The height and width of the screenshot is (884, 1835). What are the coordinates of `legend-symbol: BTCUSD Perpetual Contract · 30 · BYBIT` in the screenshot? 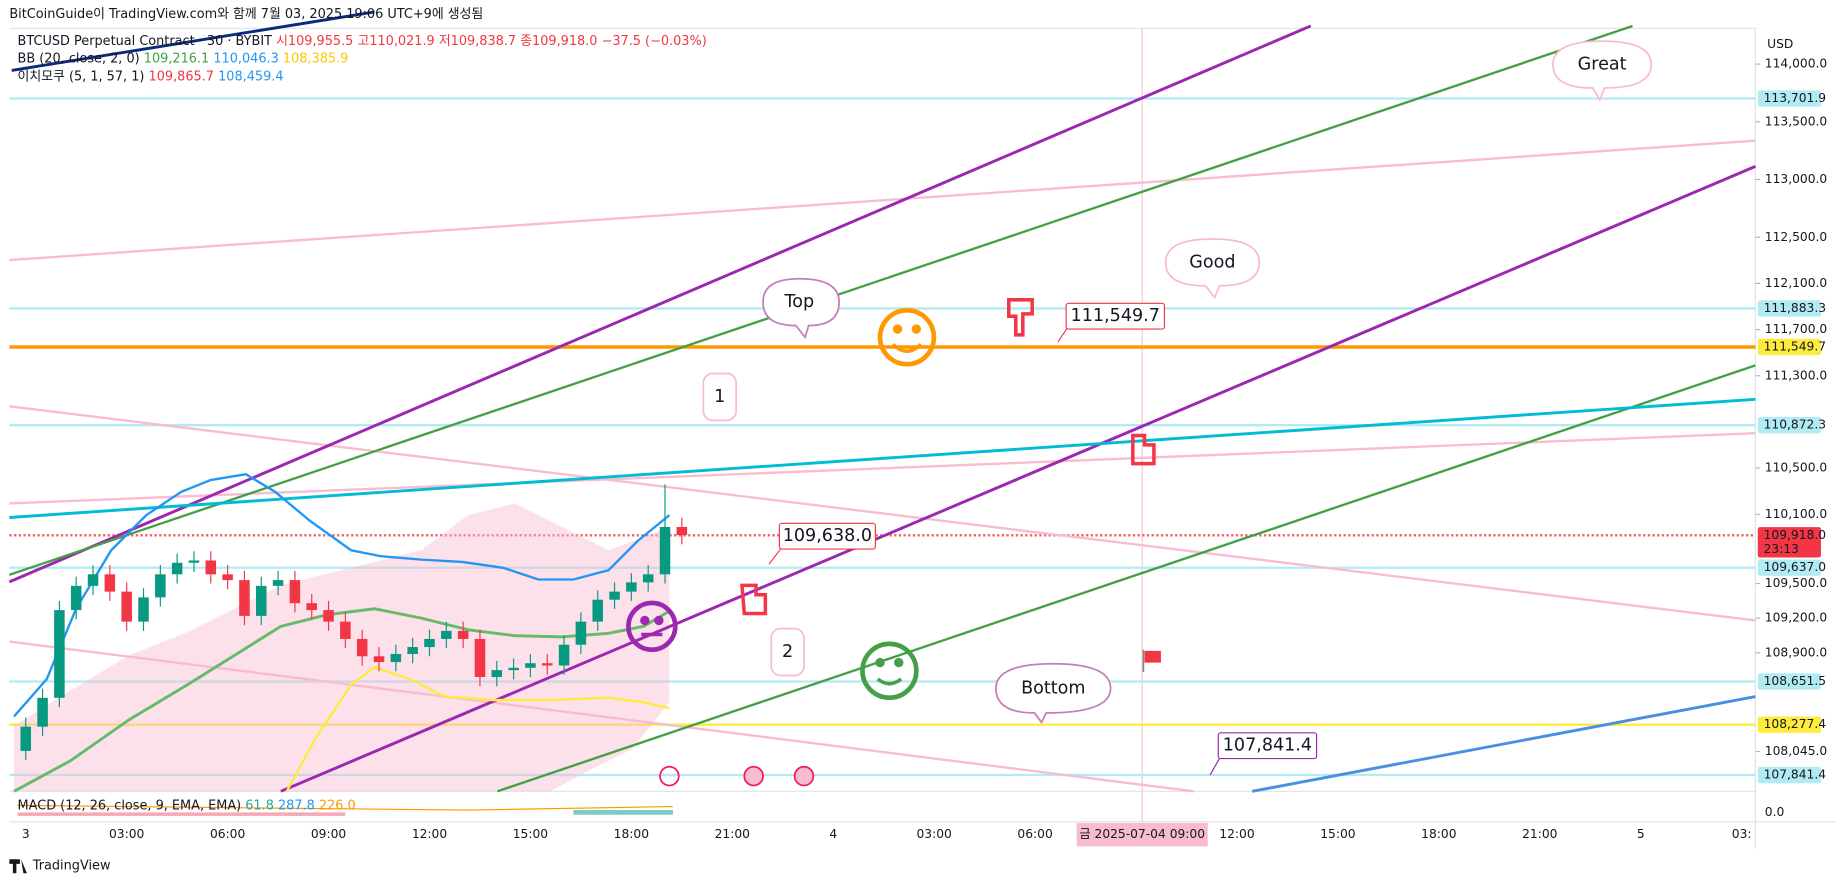 It's located at (145, 41).